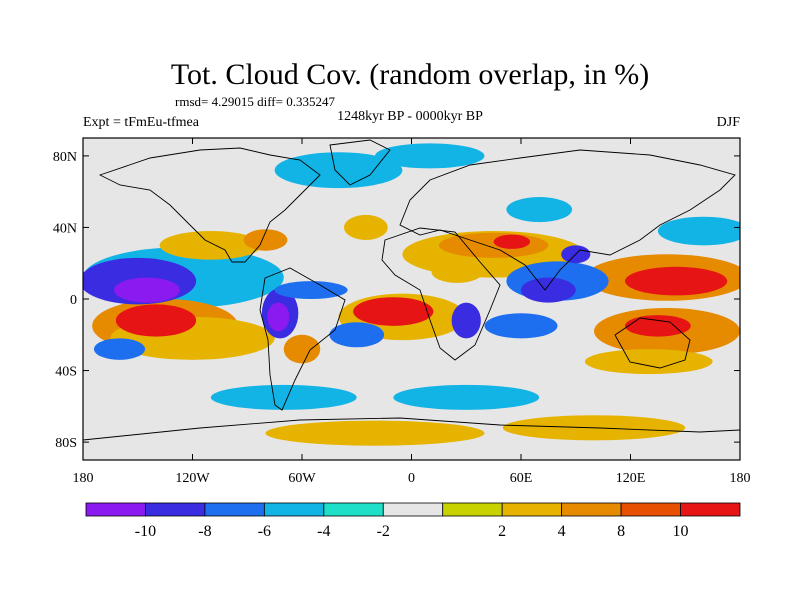 Image resolution: width=800 pixels, height=600 pixels. I want to click on colorbar-label: -4, so click(323, 531).